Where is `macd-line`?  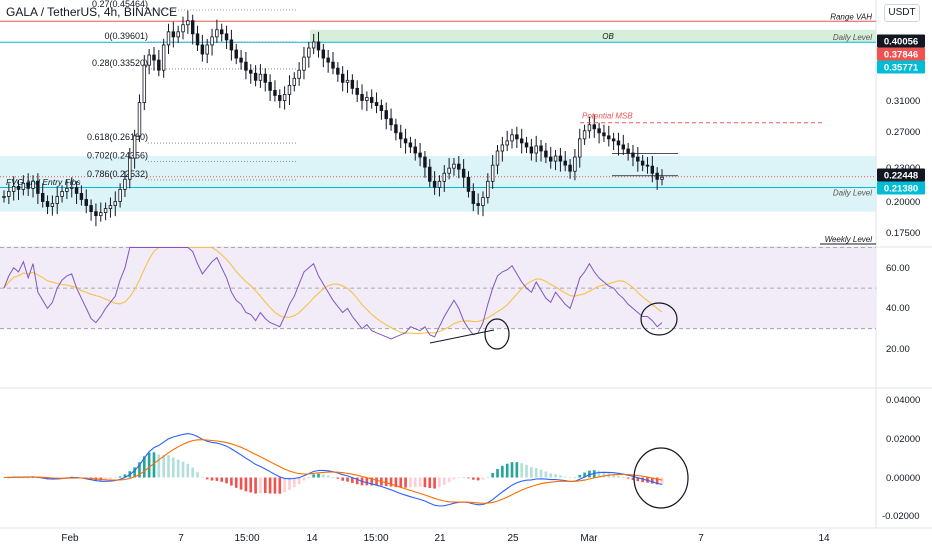
macd-line is located at coordinates (333, 470).